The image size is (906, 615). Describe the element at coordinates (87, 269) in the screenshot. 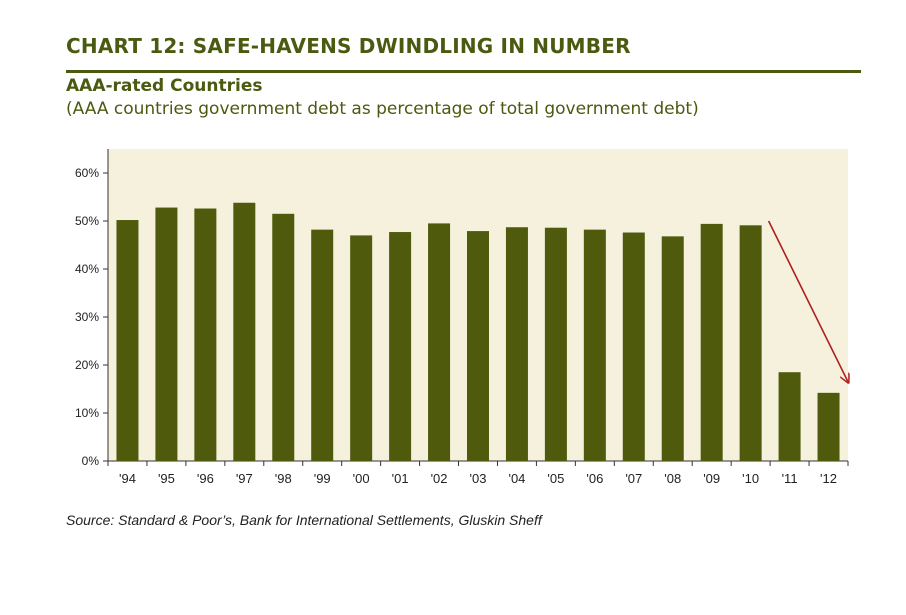

I see `y-tick-label: 40%` at that location.